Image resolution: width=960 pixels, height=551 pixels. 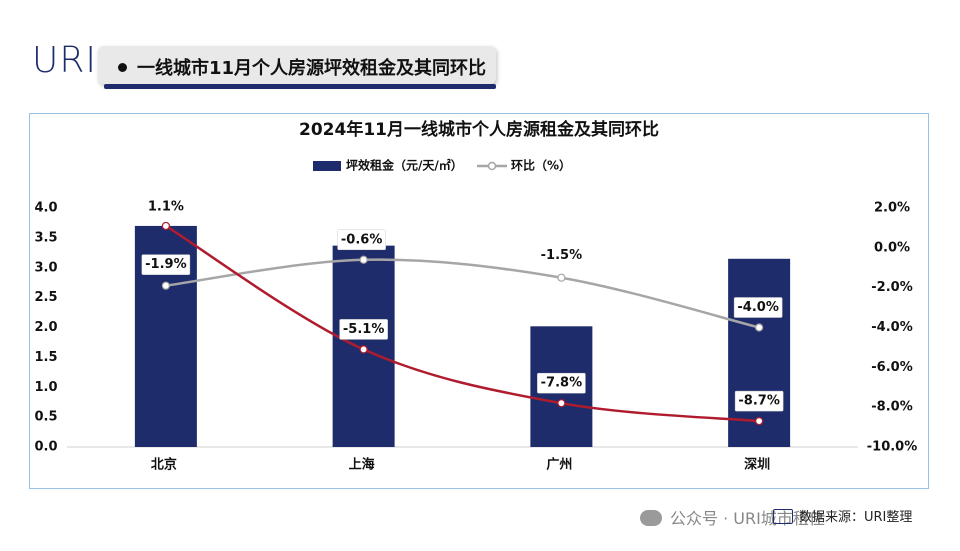 I want to click on data-label: -5.1%, so click(x=363, y=329).